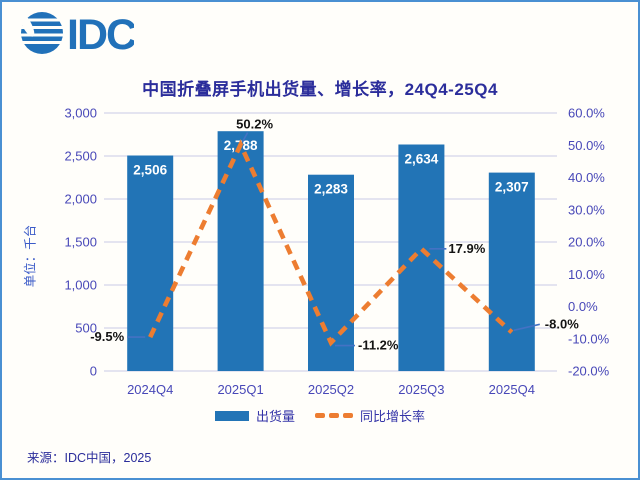  Describe the element at coordinates (93, 371) in the screenshot. I see `left-axis-tick-label: 0` at that location.